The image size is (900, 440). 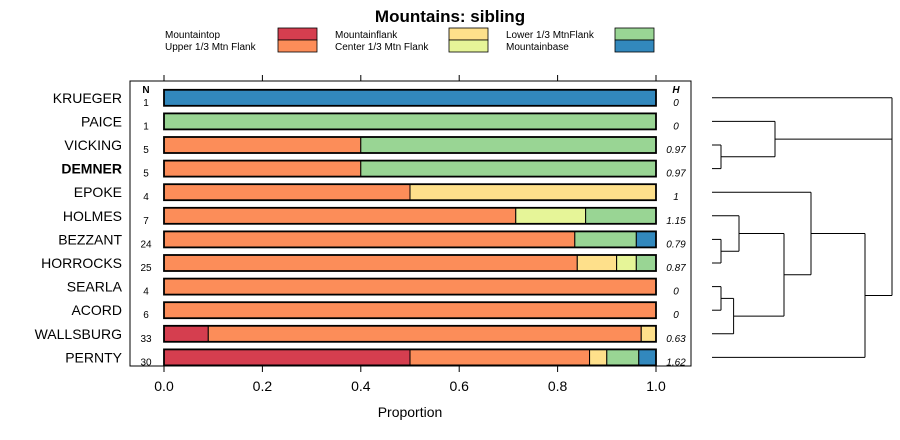 I want to click on h-value: 1, so click(x=676, y=197).